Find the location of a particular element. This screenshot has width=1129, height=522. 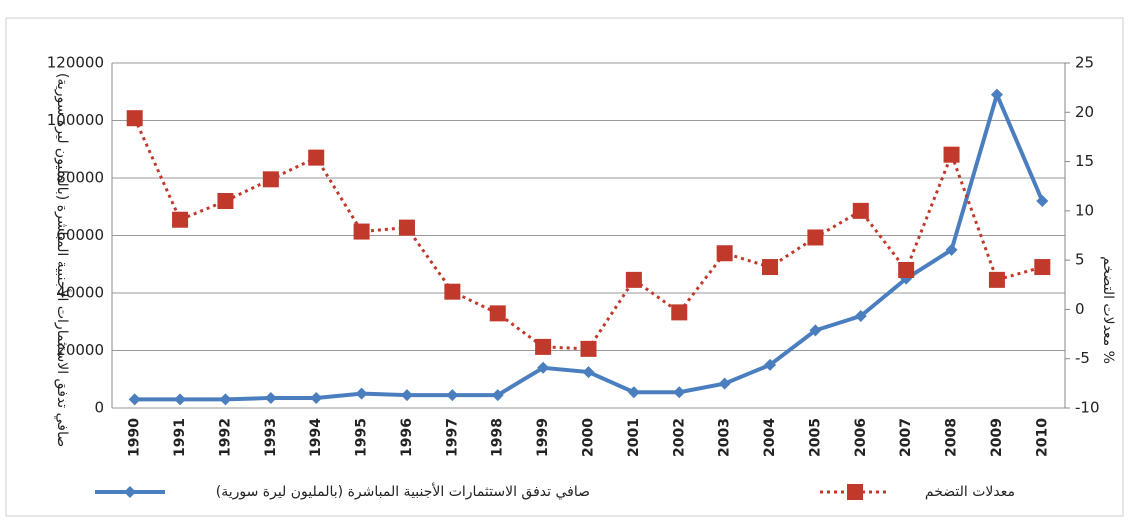

y2-tick-label: 20 is located at coordinates (1084, 112).